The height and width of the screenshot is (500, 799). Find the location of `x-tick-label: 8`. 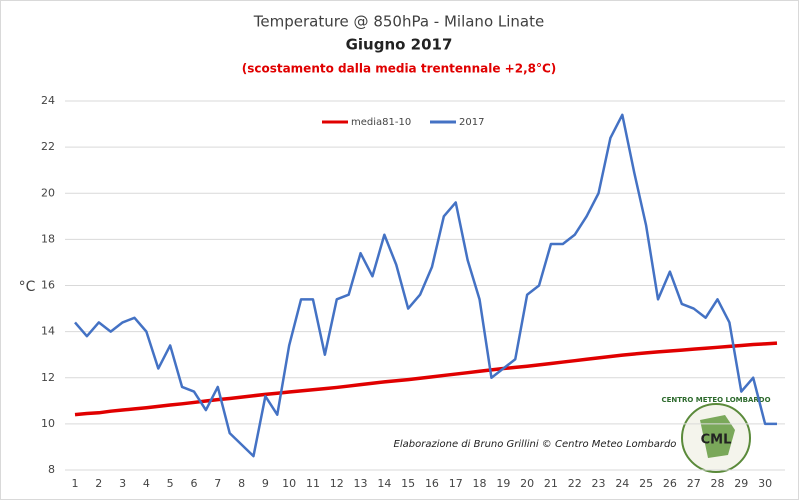

x-tick-label: 8 is located at coordinates (241, 483).